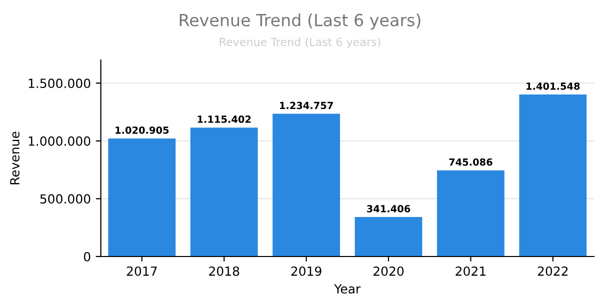  What do you see at coordinates (389, 271) in the screenshot?
I see `x-tick-label: 2020` at bounding box center [389, 271].